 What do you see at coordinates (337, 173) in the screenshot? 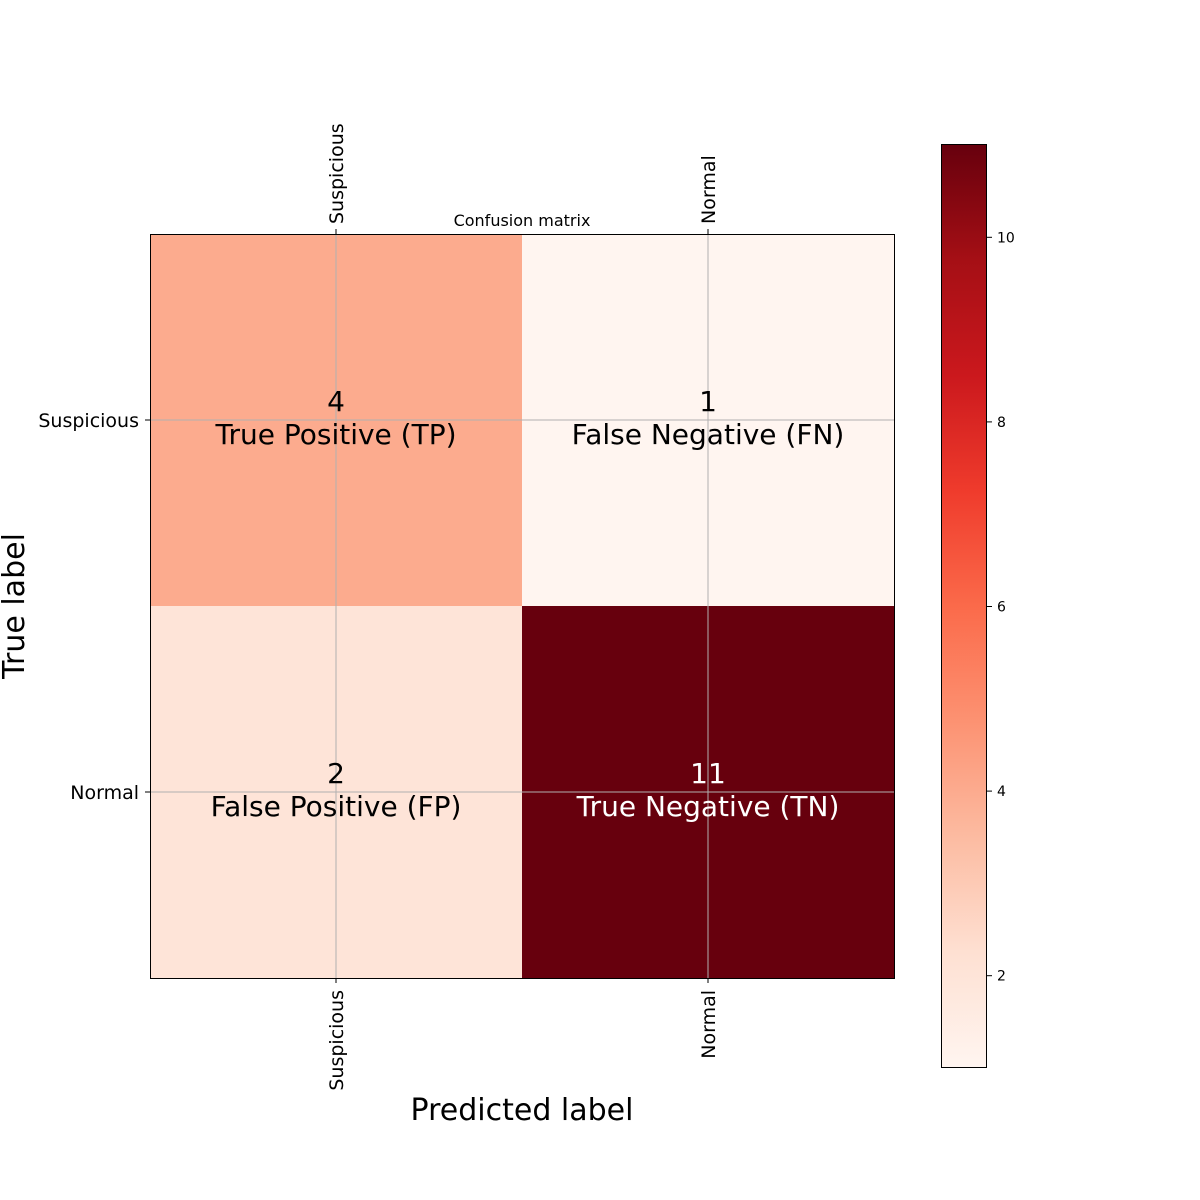
I see `x-tick-label-top: Suspicious` at bounding box center [337, 173].